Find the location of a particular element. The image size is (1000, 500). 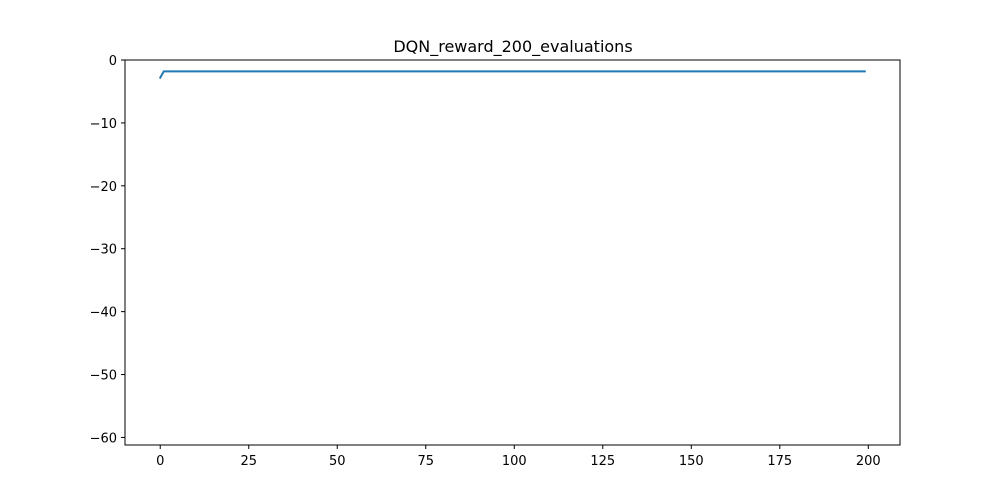

y-tick-label: 0 is located at coordinates (113, 61).